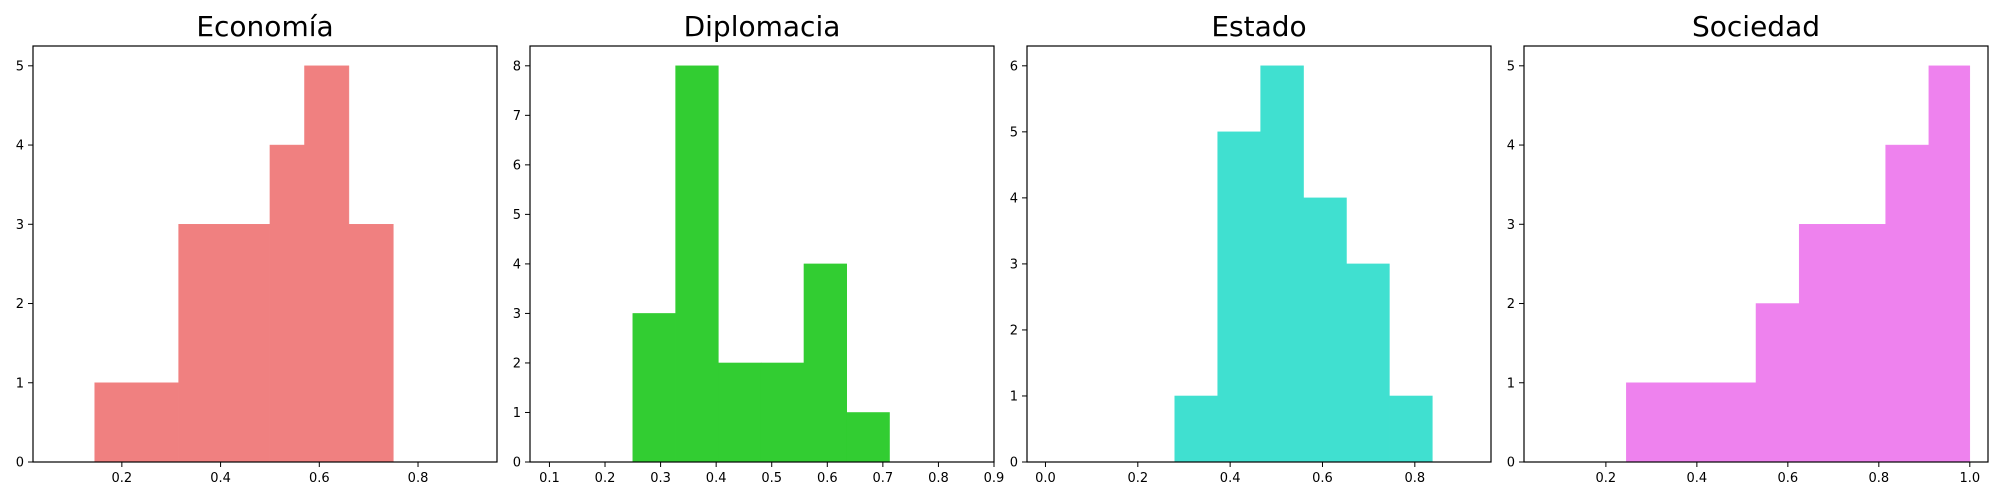 The width and height of the screenshot is (2000, 500). Describe the element at coordinates (771, 478) in the screenshot. I see `x-tick-label: 0.5` at that location.